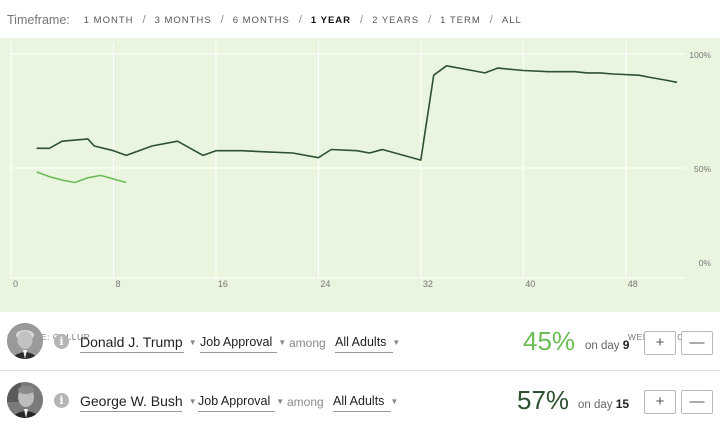 The image size is (720, 429). Describe the element at coordinates (396, 20) in the screenshot. I see `timeframe-option-2-years: 2 YEARS` at that location.